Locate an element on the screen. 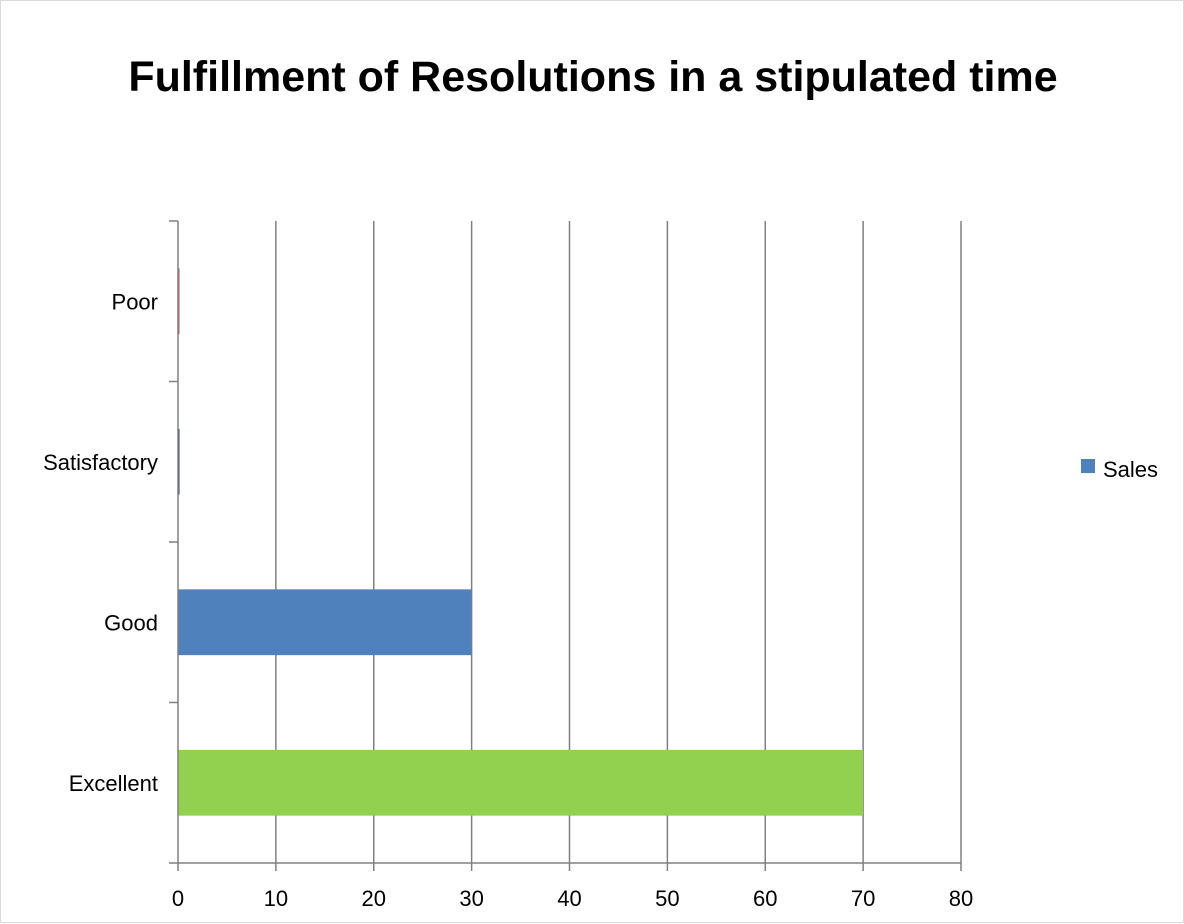 The image size is (1184, 924). legend-label-sales: Sales is located at coordinates (1130, 469).